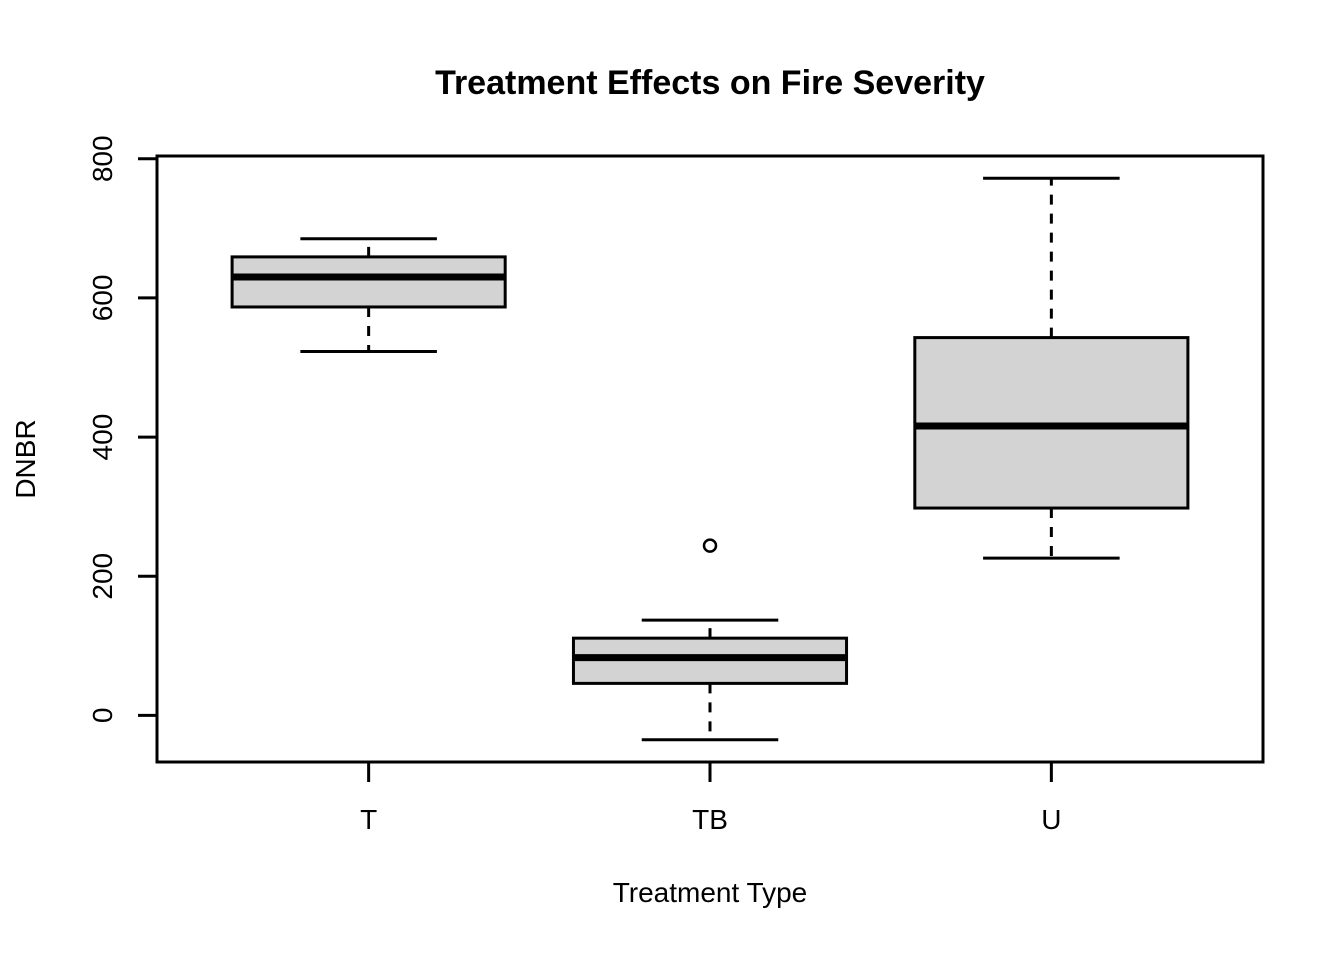 This screenshot has width=1344, height=965. Describe the element at coordinates (1051, 368) in the screenshot. I see `boxplot-u` at that location.